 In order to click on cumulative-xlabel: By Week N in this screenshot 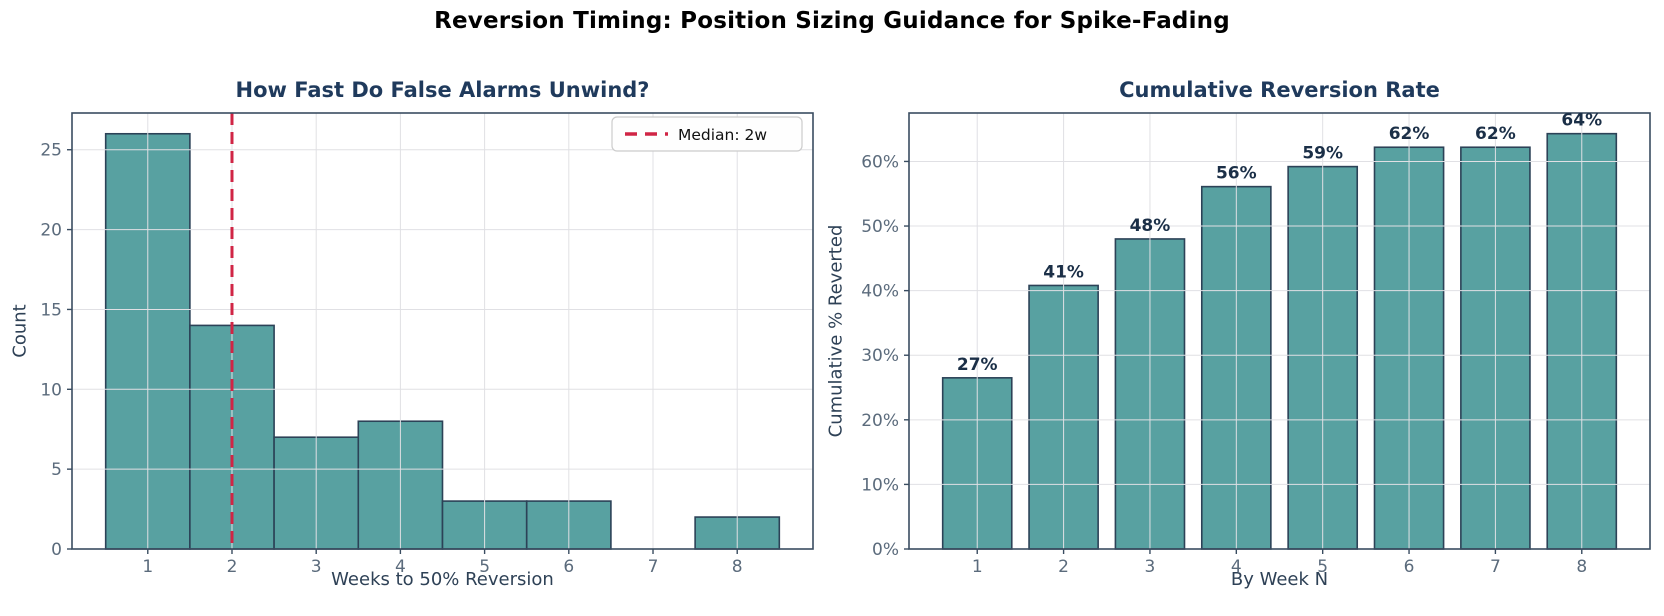, I will do `click(1279, 579)`.